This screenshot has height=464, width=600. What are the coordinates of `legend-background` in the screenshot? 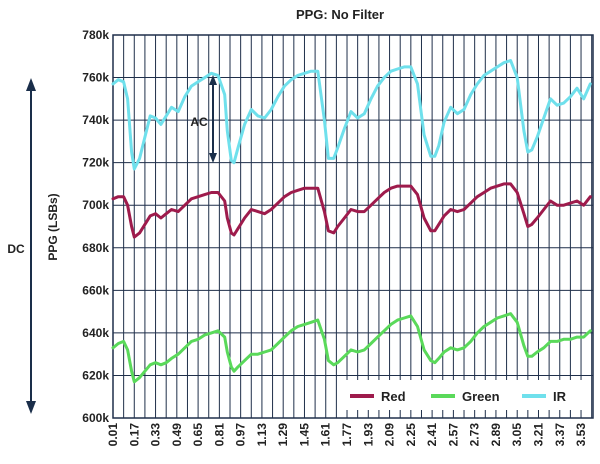 It's located at (467, 395).